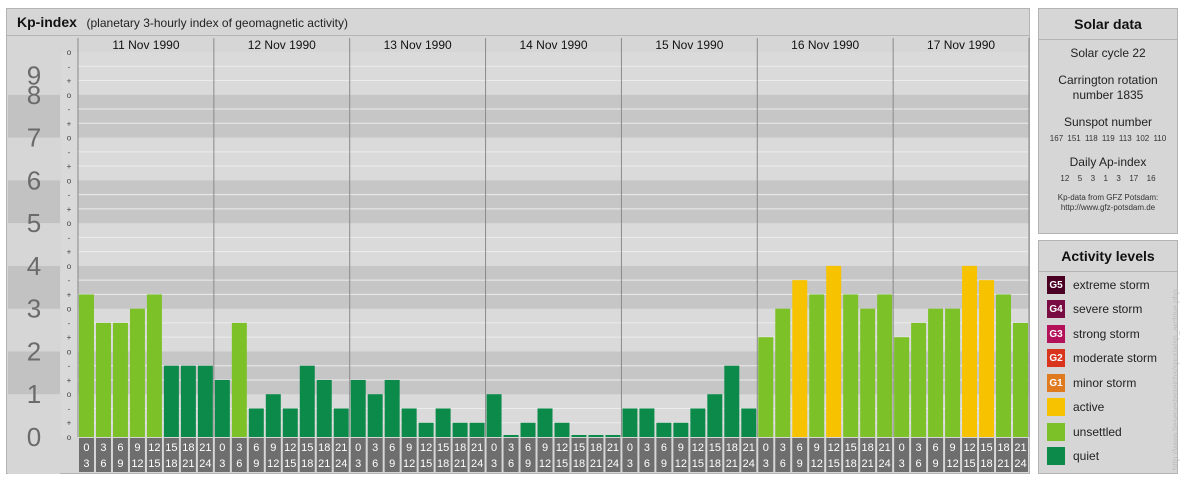  I want to click on interval-end-label: 18, so click(986, 464).